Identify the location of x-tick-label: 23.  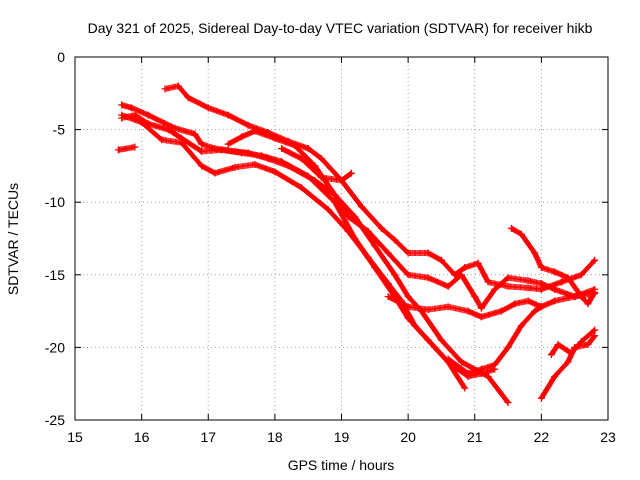
(608, 437).